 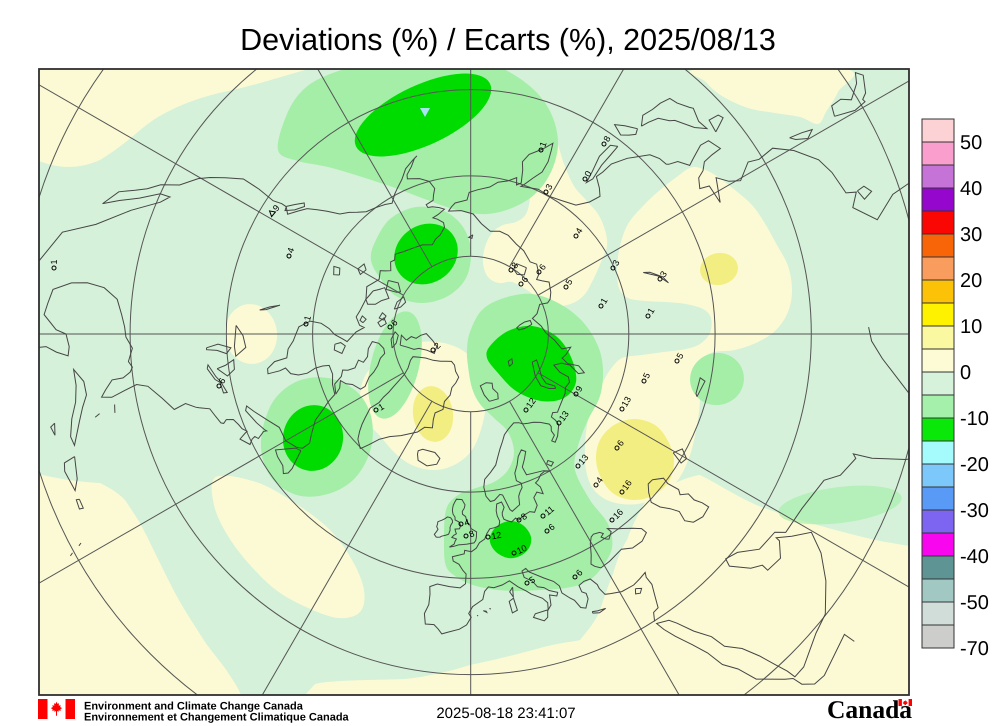 What do you see at coordinates (505, 713) in the screenshot?
I see `svg-text: 2025-08-18 23:41:07` at bounding box center [505, 713].